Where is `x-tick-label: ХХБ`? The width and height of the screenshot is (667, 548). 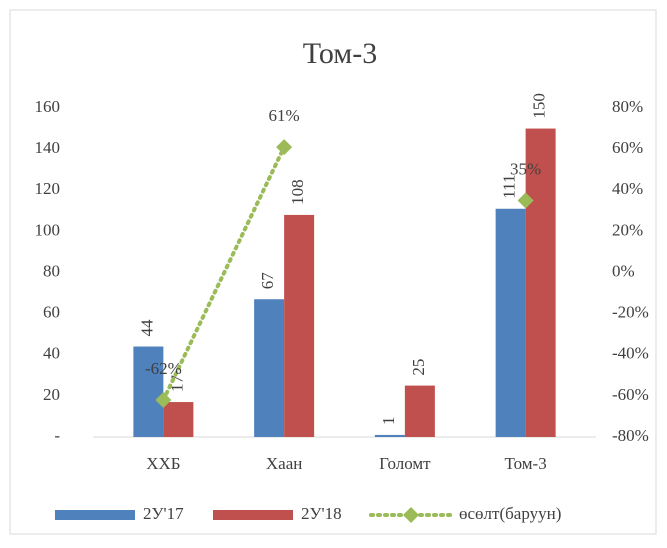 x-tick-label: ХХБ is located at coordinates (163, 463).